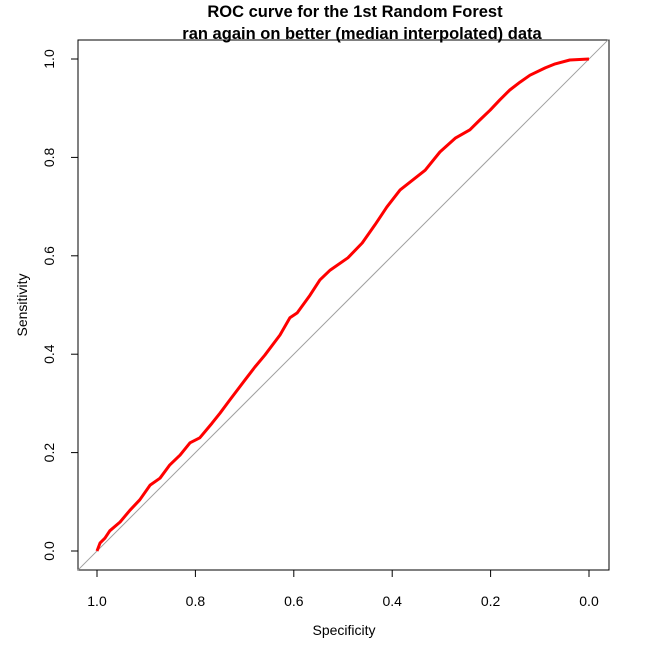  What do you see at coordinates (392, 601) in the screenshot?
I see `x-tick-label: 0.4` at bounding box center [392, 601].